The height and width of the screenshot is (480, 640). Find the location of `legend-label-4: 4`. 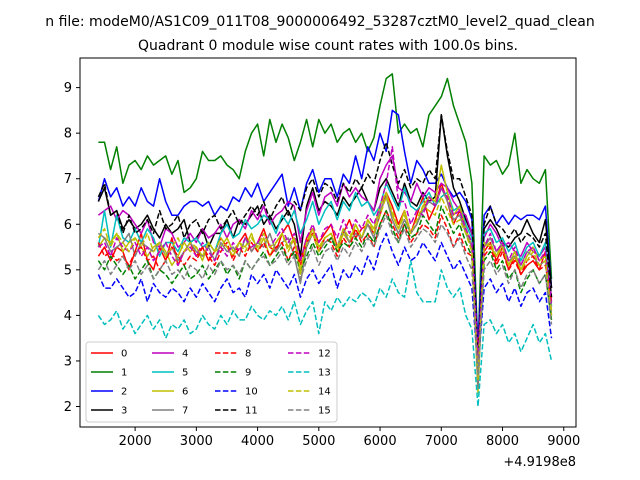

legend-label-4: 4 is located at coordinates (185, 354).